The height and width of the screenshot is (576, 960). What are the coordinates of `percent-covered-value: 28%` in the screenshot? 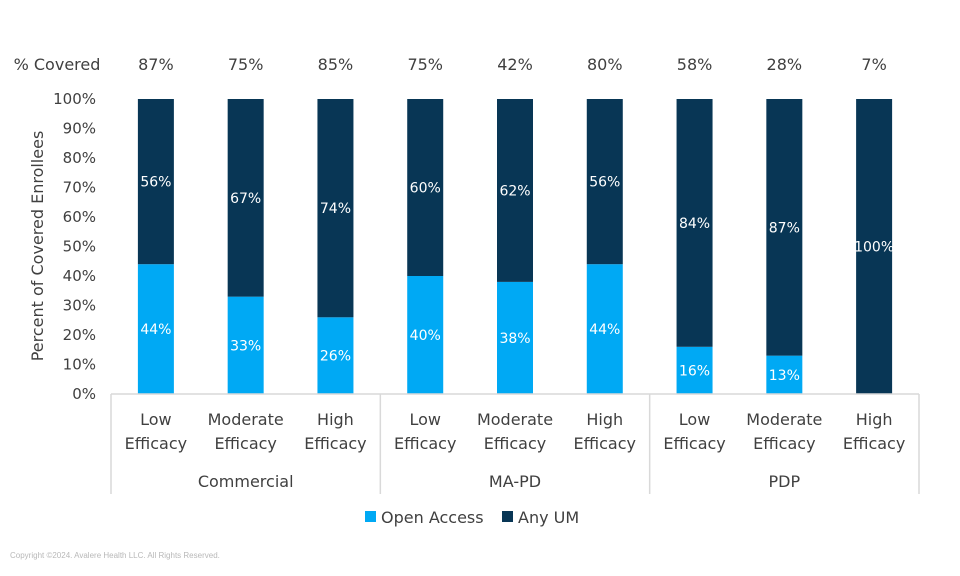 It's located at (785, 64).